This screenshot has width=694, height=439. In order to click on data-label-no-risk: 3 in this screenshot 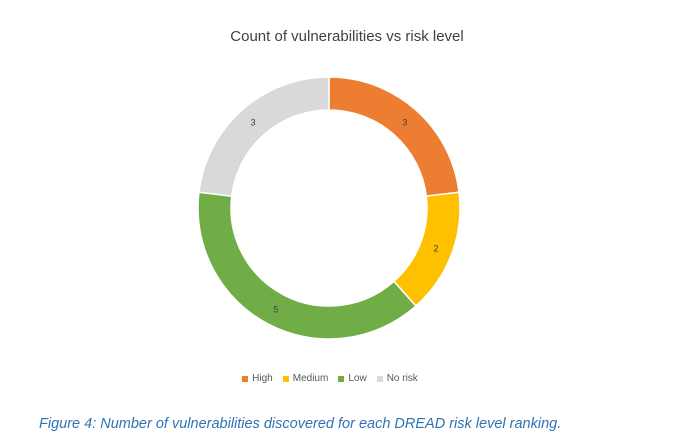, I will do `click(253, 122)`.